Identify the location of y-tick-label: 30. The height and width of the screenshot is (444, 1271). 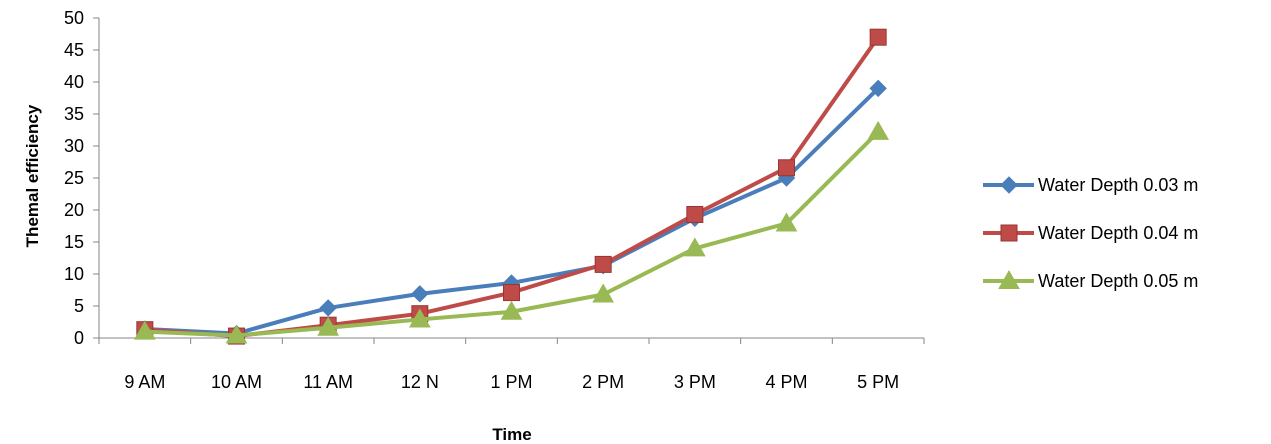
(74, 146).